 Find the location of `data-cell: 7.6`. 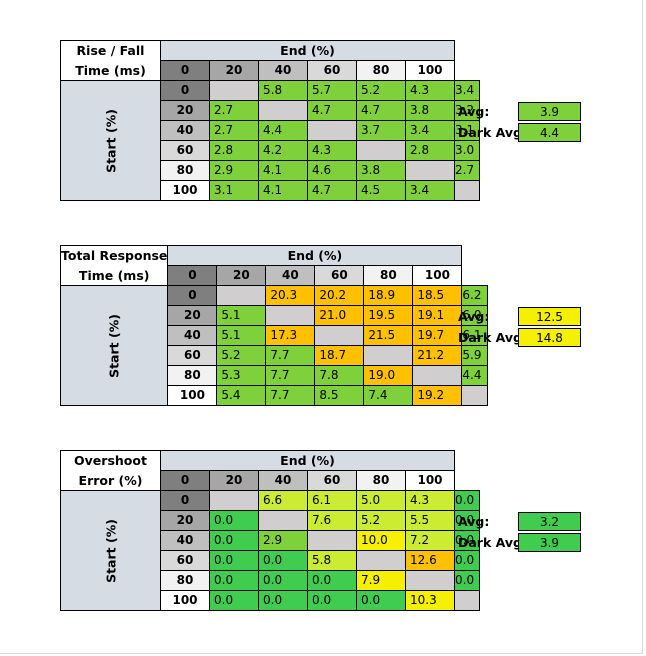

data-cell: 7.6 is located at coordinates (332, 520).